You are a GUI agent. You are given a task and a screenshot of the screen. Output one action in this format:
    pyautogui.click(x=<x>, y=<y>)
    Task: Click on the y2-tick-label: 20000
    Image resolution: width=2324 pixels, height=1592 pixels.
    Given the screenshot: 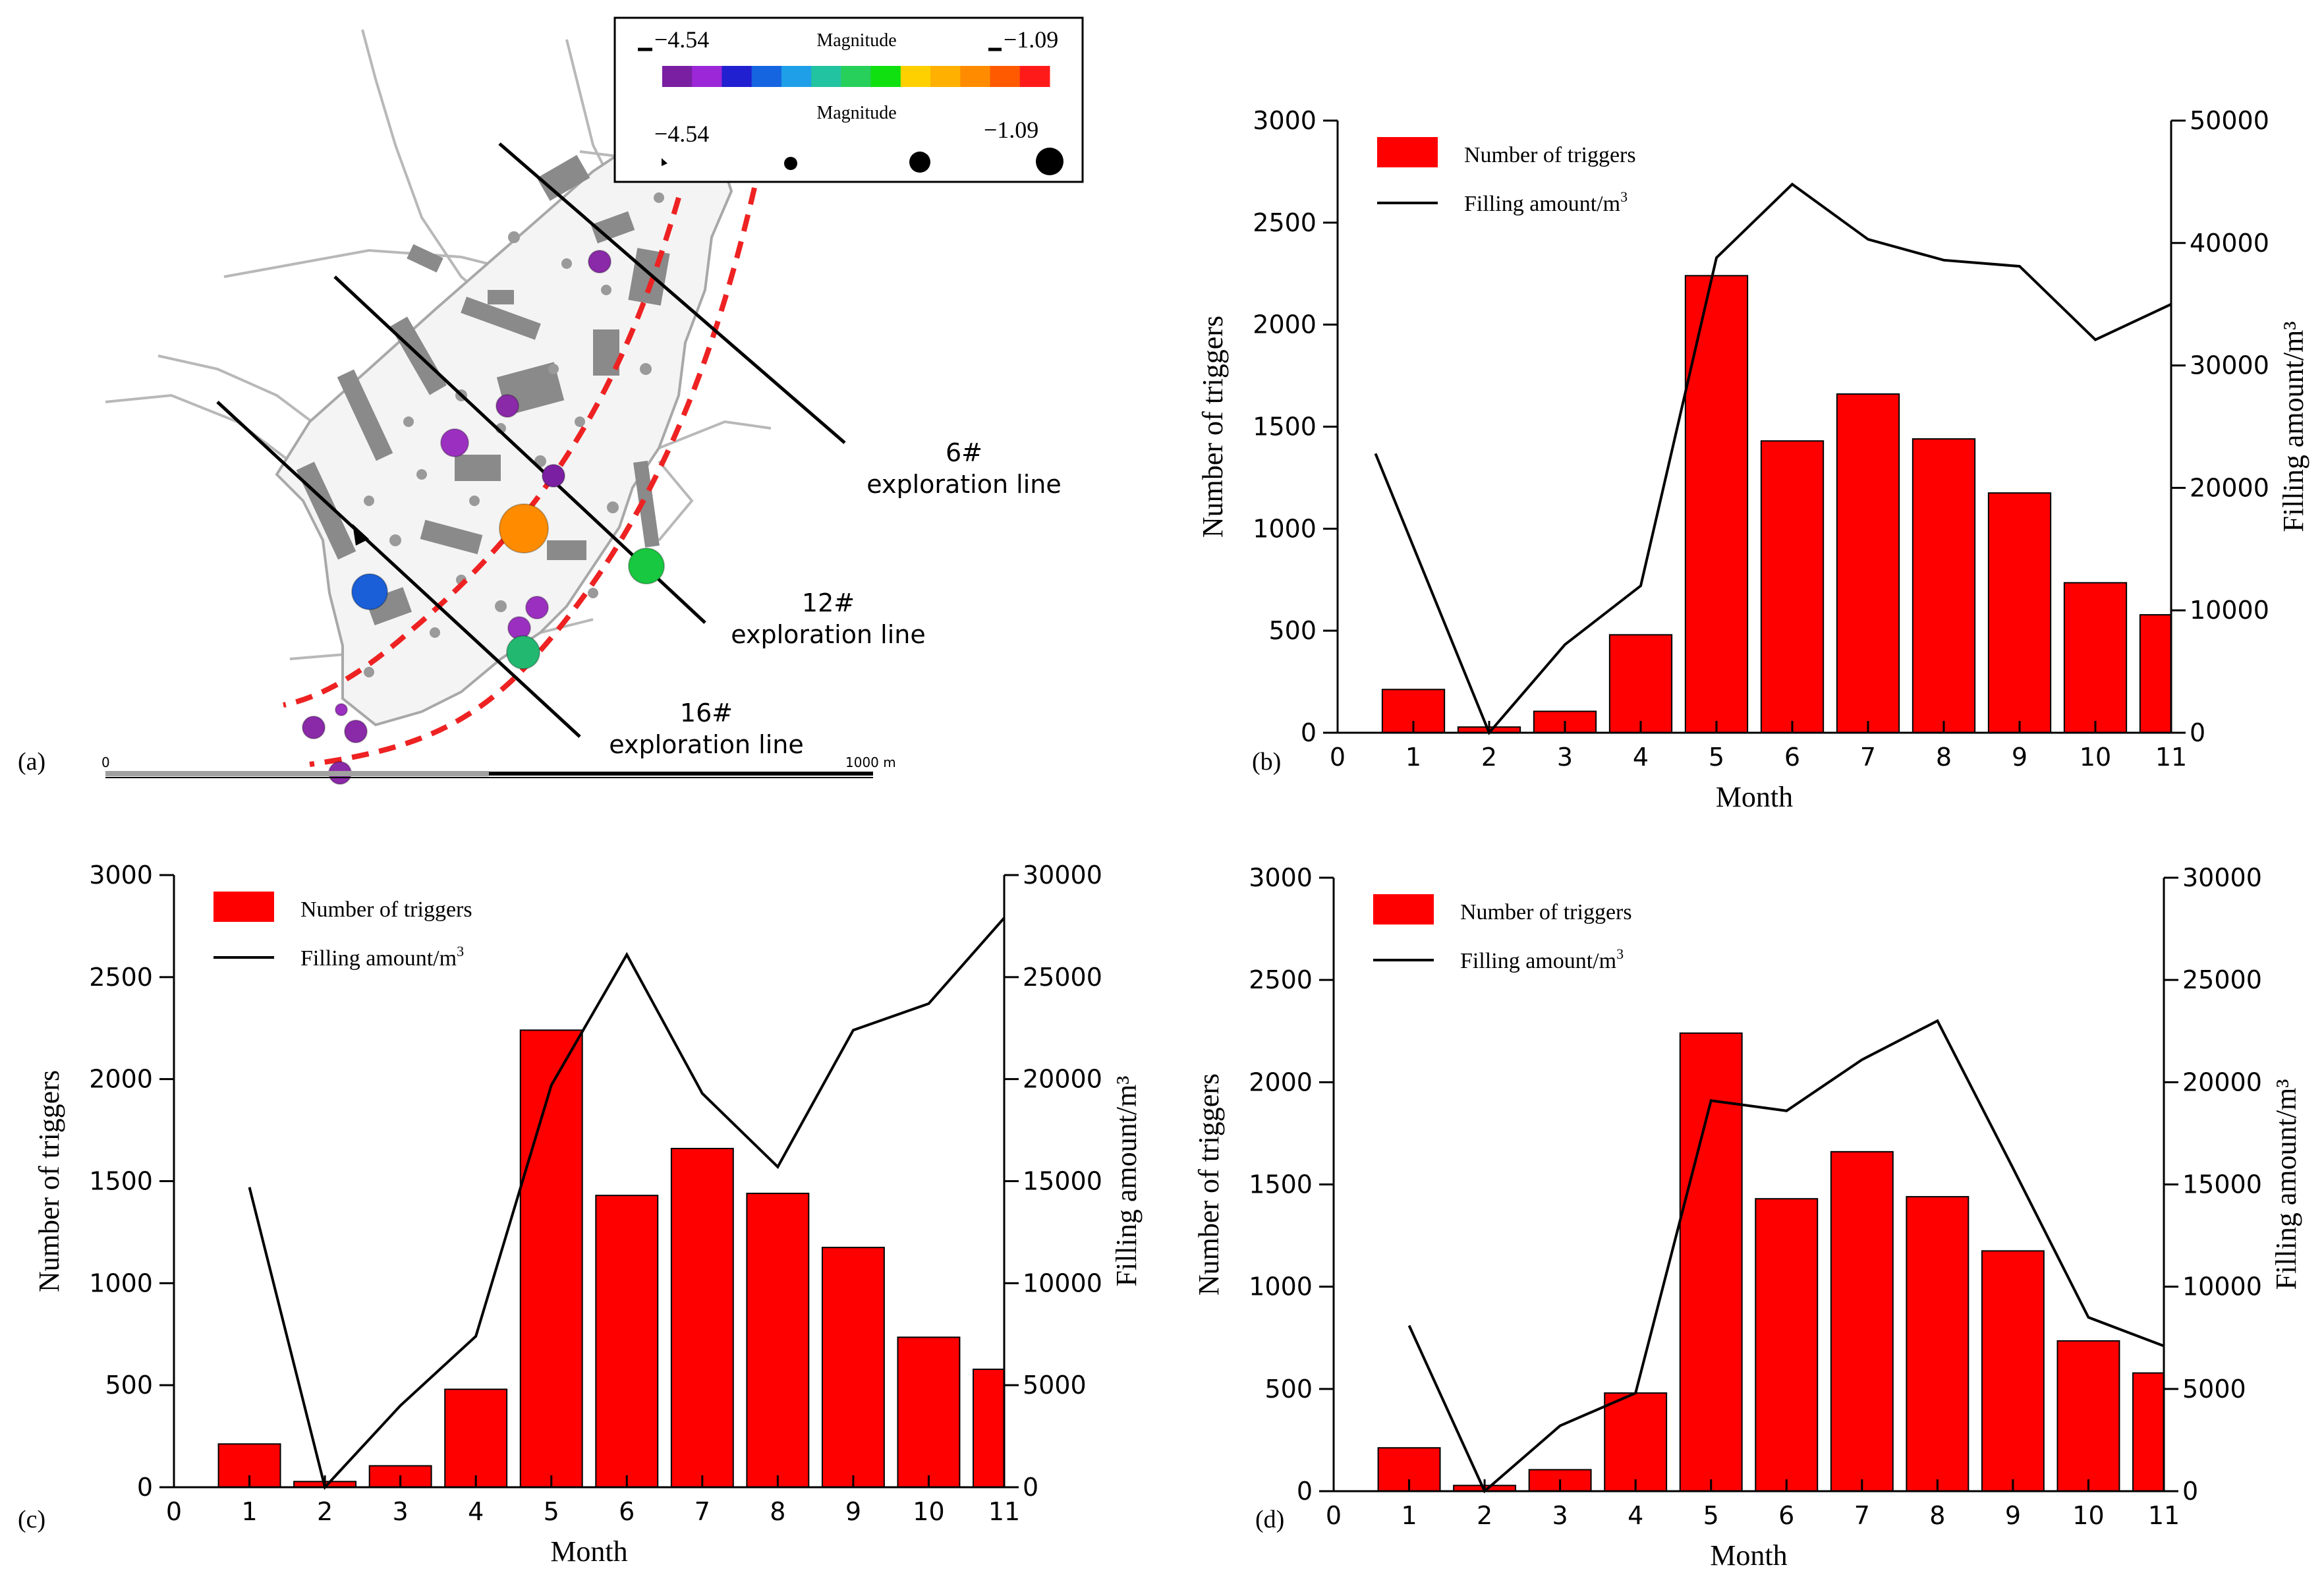 What is the action you would take?
    pyautogui.click(x=1063, y=1079)
    